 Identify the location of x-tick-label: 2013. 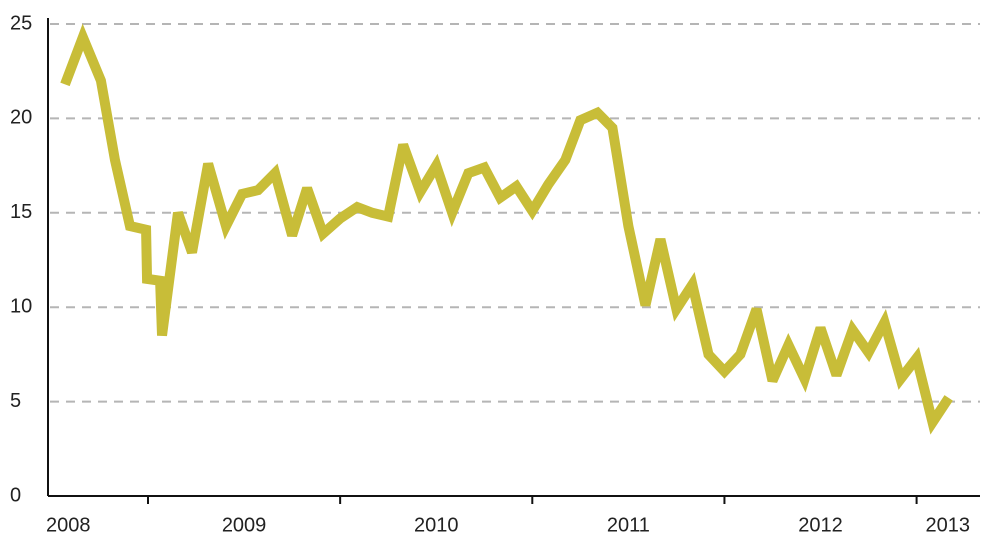
(948, 525).